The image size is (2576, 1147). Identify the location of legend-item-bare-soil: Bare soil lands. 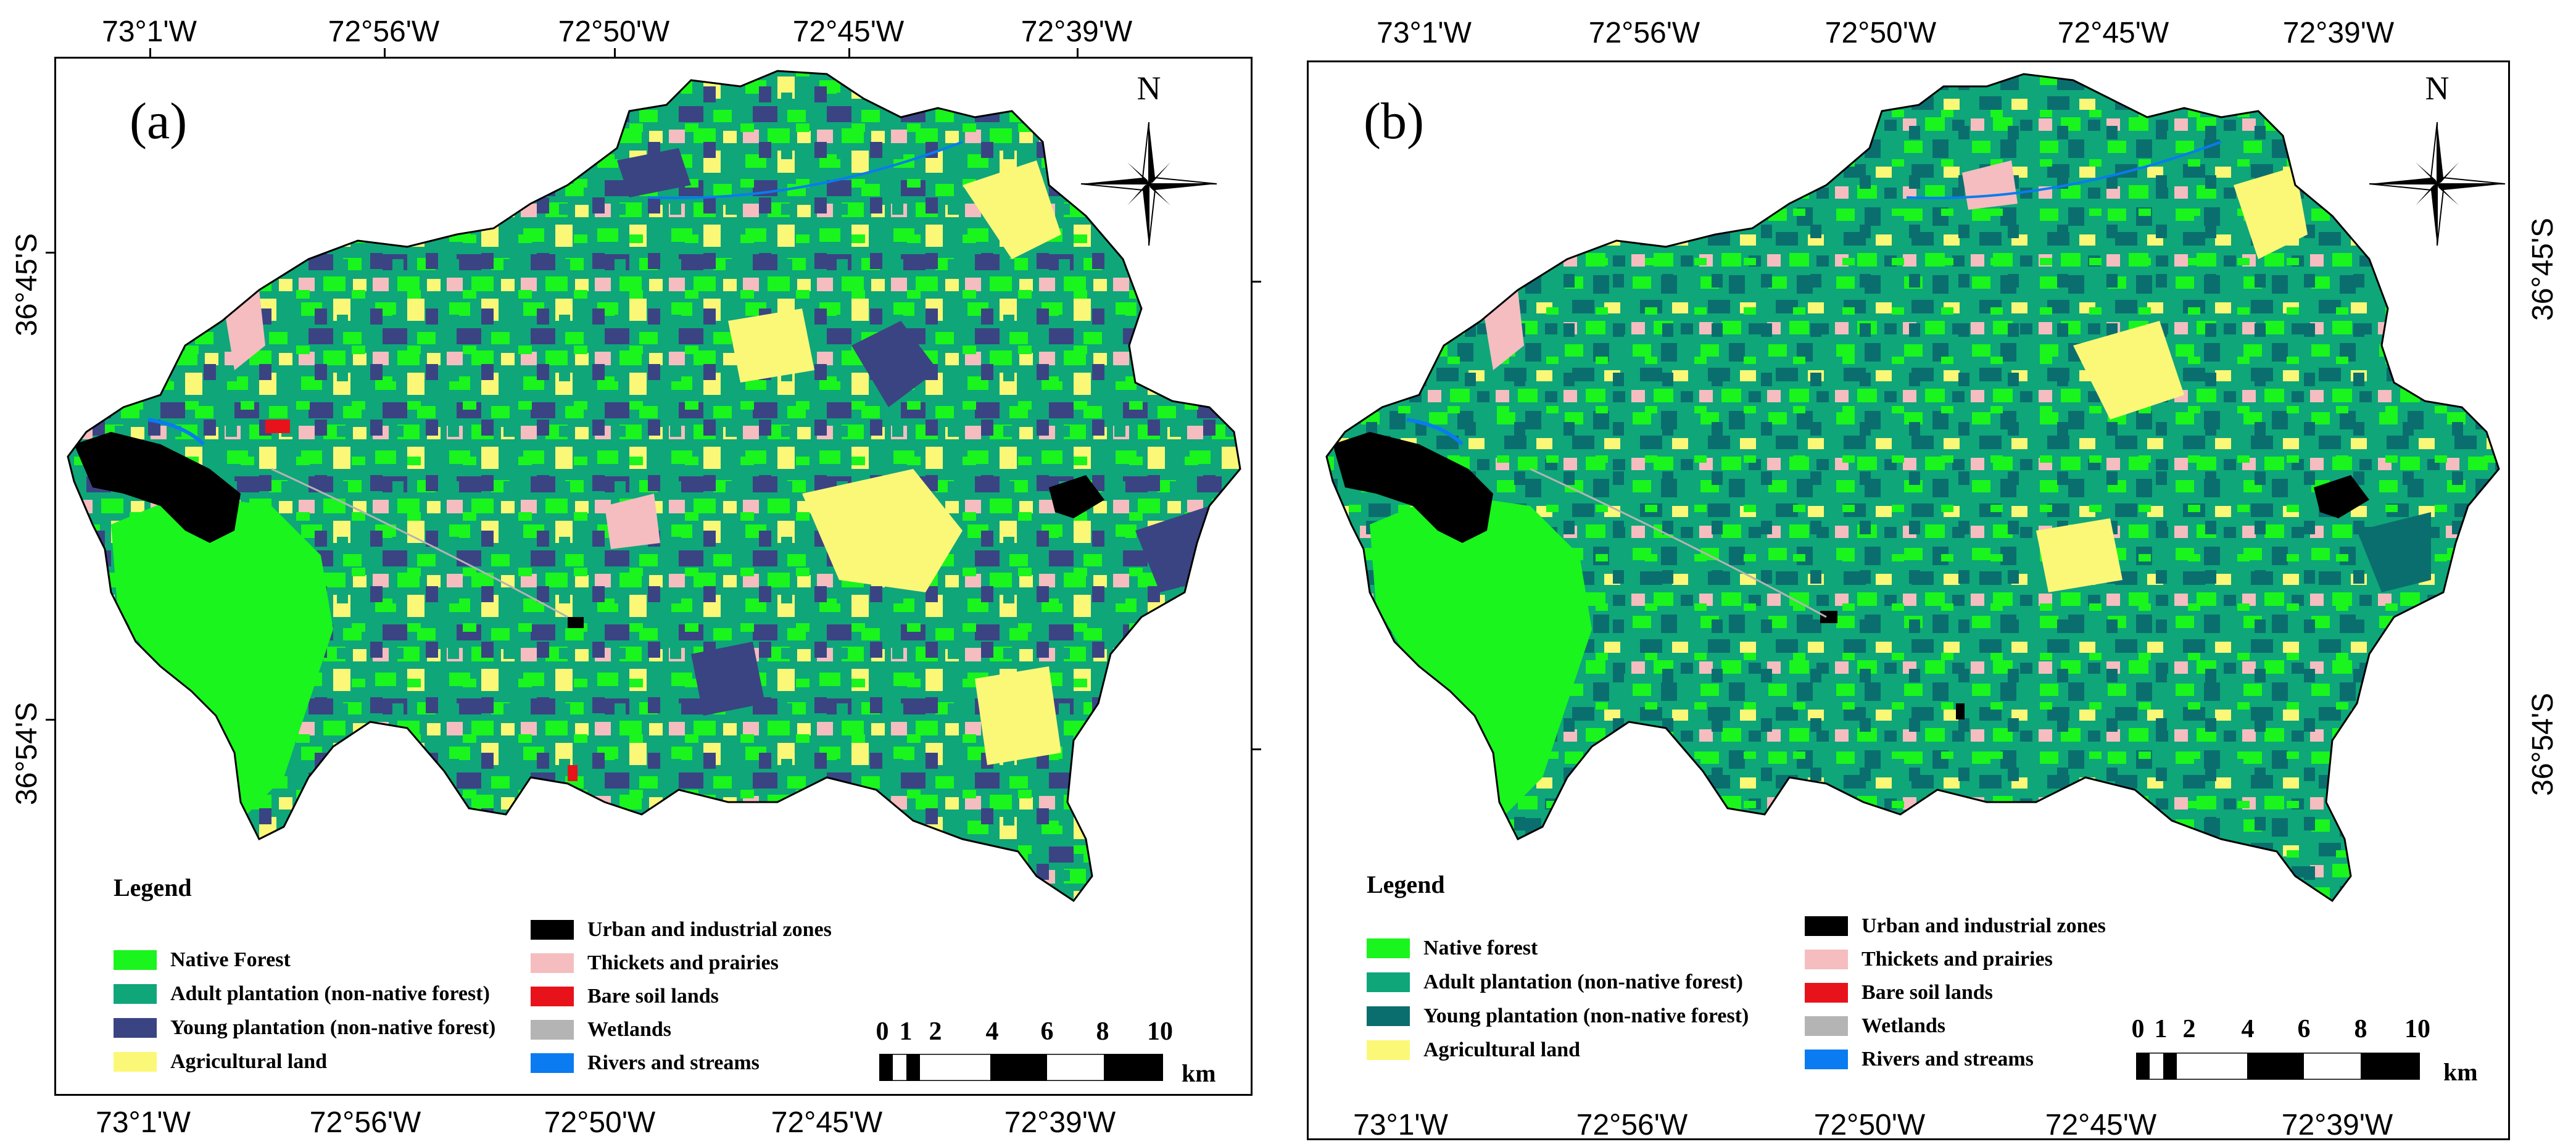
(625, 997).